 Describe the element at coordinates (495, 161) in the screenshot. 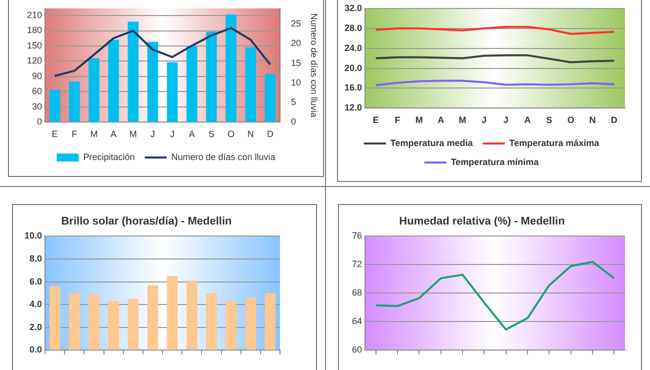

I see `legend-label: Temperatura mínima` at that location.